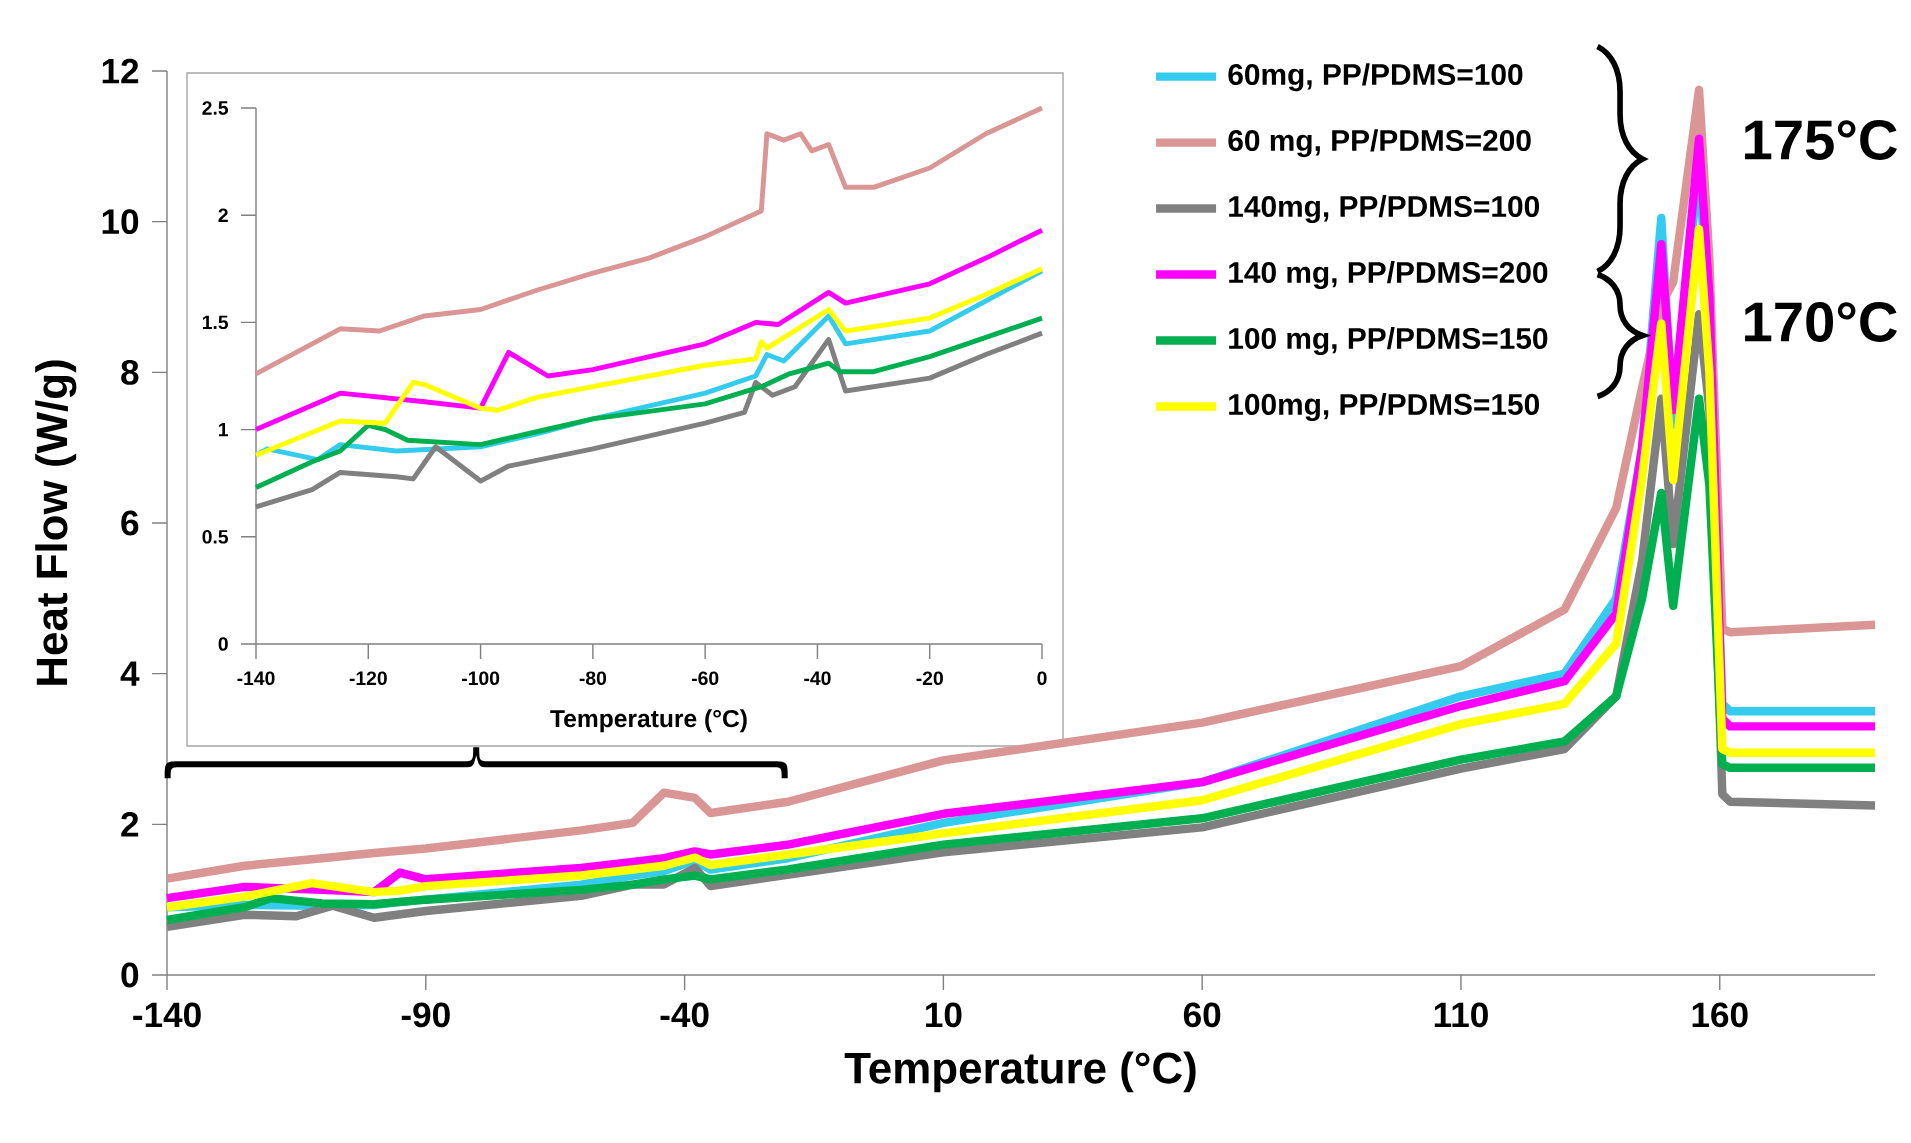  I want to click on legend-label: 100mg, PP/PDMS=150, so click(1384, 407).